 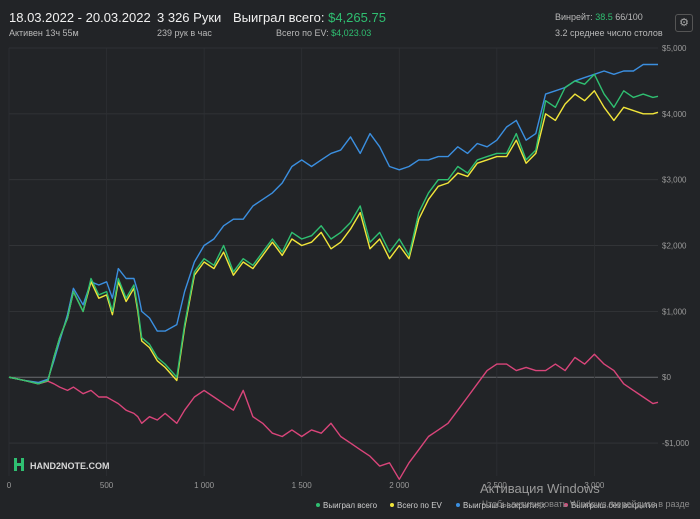 What do you see at coordinates (44, 33) in the screenshot?
I see `active-time: Активен 13ч 55м` at bounding box center [44, 33].